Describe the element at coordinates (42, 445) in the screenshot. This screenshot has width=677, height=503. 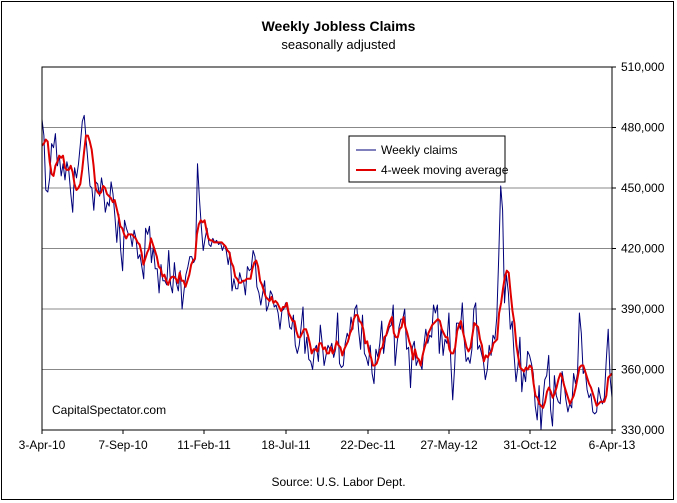
I see `x-tick-label: 3-Apr-10` at that location.